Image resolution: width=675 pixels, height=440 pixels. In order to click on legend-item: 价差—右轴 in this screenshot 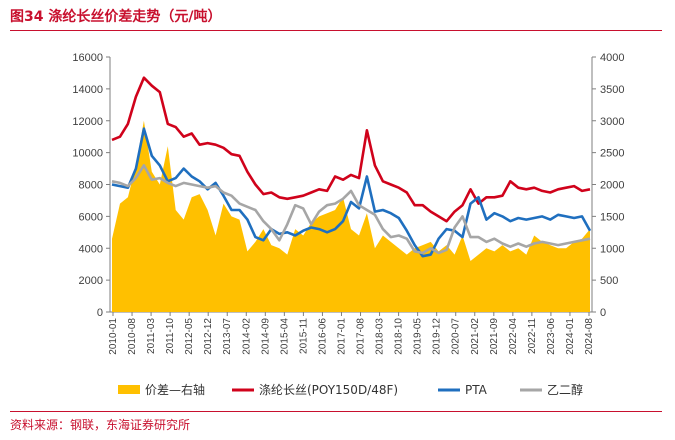, I will do `click(161, 389)`.